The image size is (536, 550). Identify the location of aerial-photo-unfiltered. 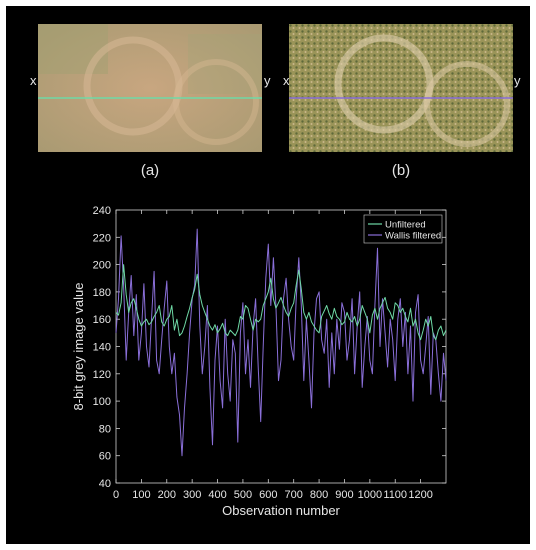
(150, 88).